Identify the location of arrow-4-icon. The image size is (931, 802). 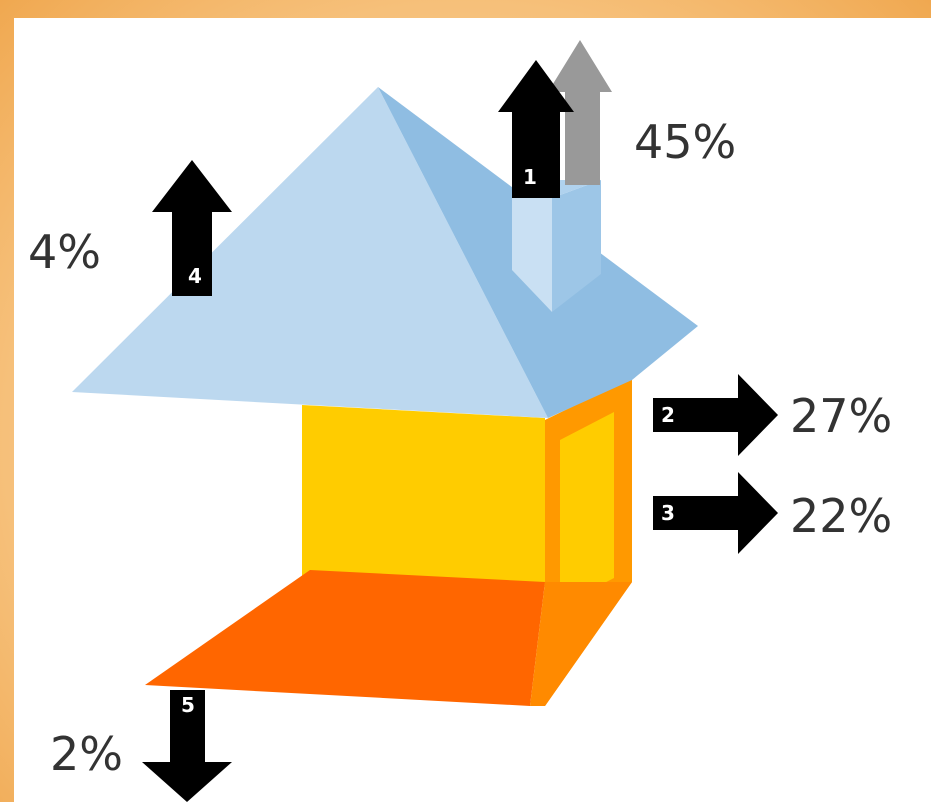
(192, 228).